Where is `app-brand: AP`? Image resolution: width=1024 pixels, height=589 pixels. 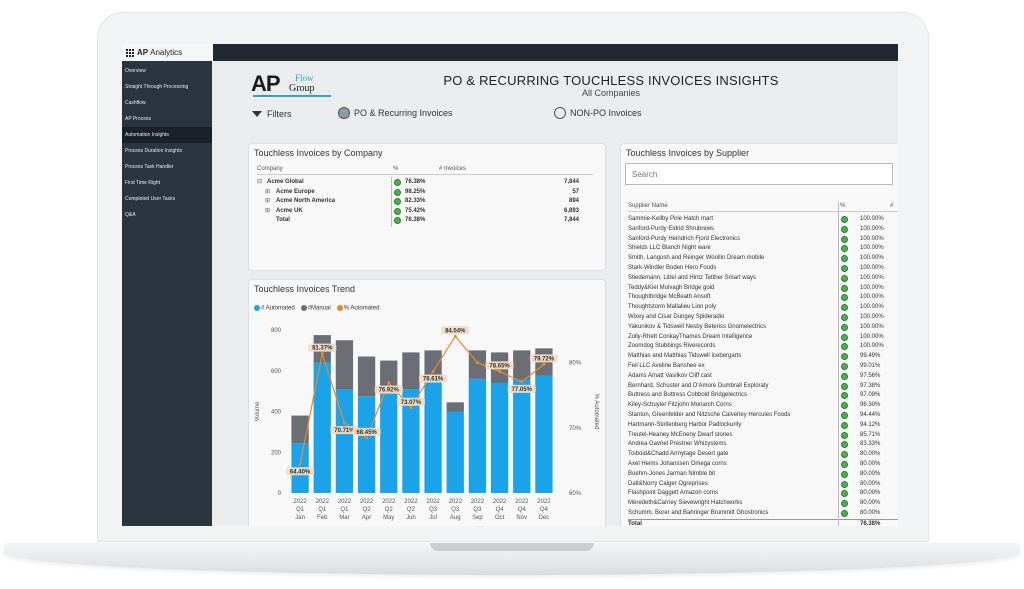
app-brand: AP is located at coordinates (143, 52).